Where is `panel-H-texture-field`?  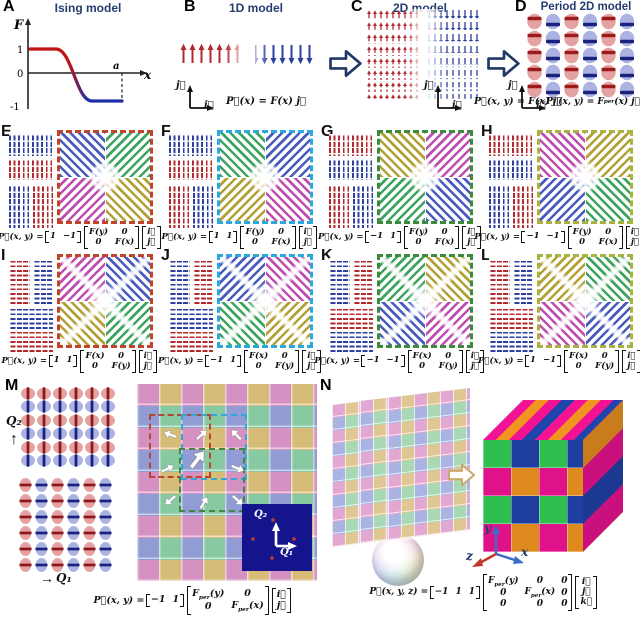
panel-H-texture-field is located at coordinates (585, 177).